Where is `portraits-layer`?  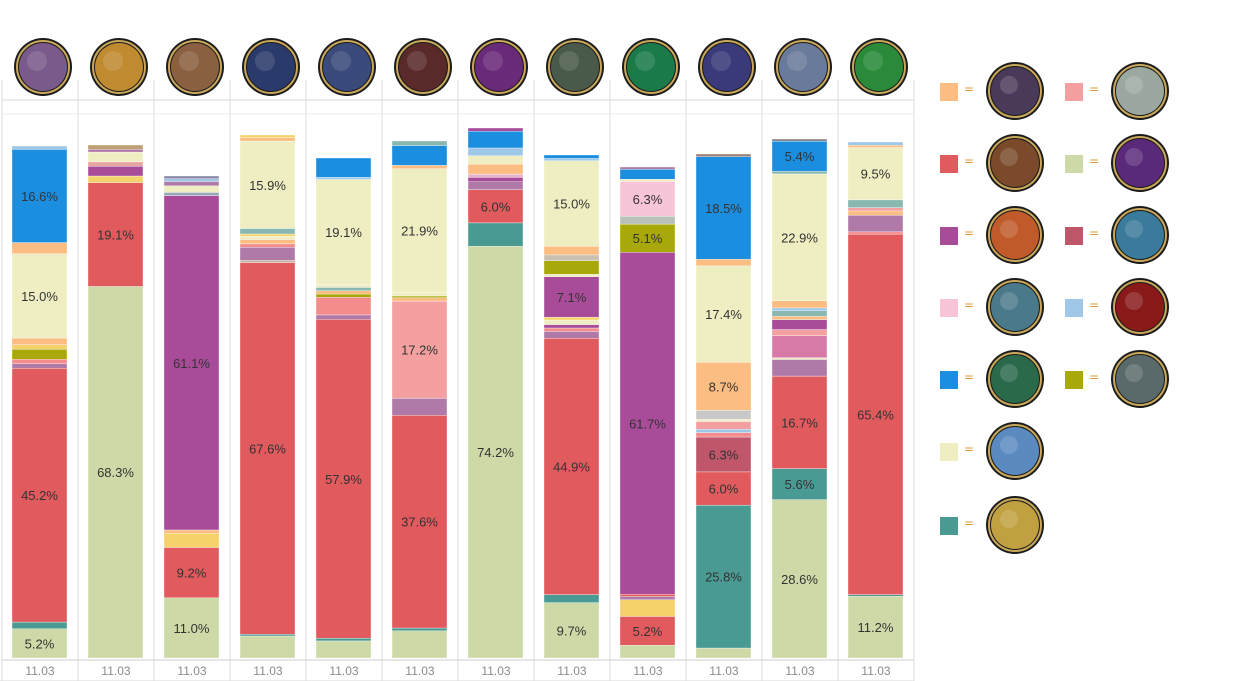
portraits-layer is located at coordinates (461, 67).